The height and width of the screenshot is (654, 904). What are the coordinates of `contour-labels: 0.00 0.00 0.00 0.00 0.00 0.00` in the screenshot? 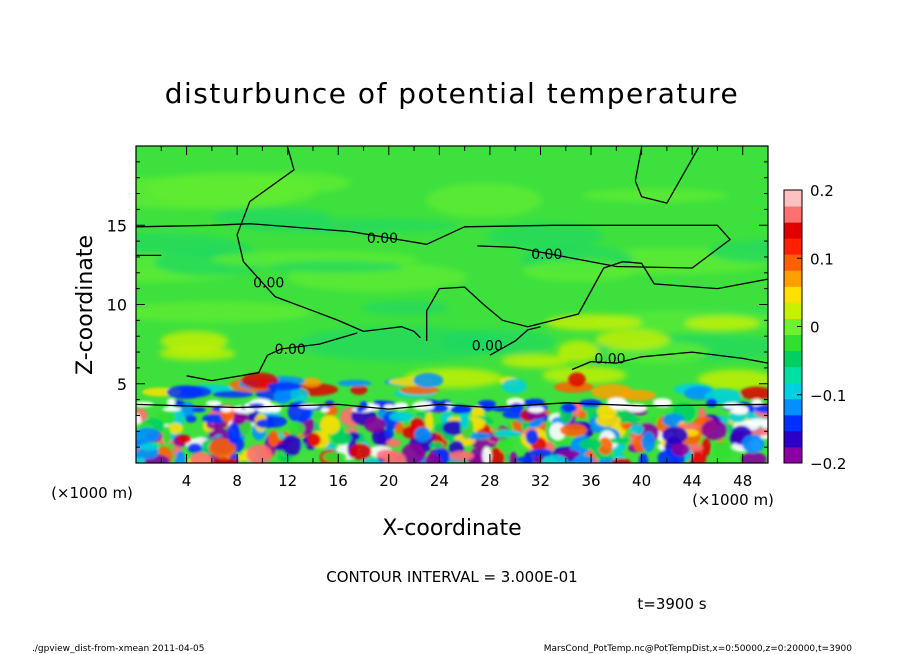 It's located at (439, 299).